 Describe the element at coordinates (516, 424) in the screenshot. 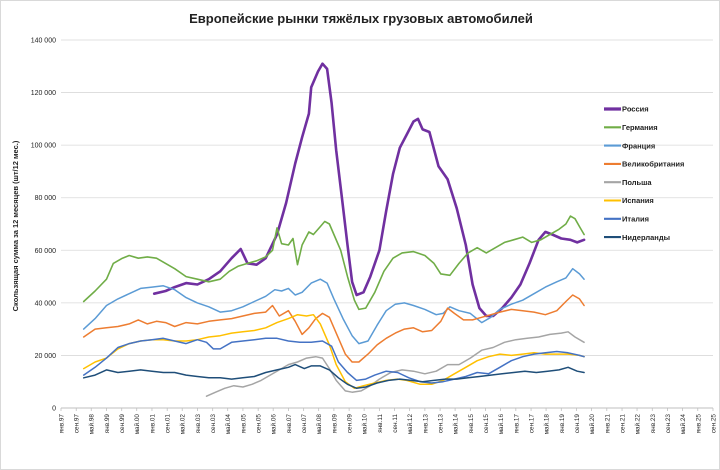

I see `x-tick-label: янв.17` at that location.